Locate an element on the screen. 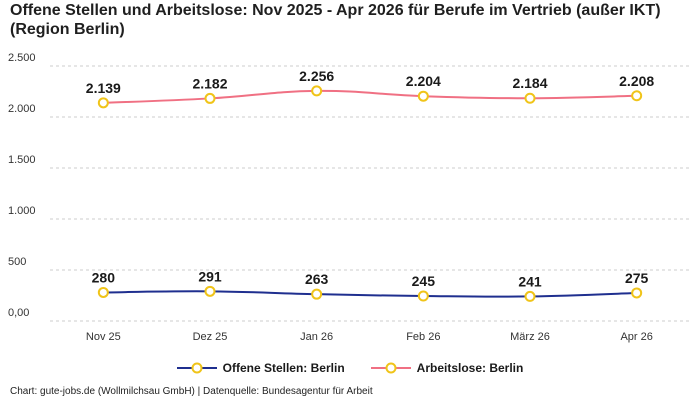 The height and width of the screenshot is (400, 700). x-tick-label: Dez 25 is located at coordinates (210, 337).